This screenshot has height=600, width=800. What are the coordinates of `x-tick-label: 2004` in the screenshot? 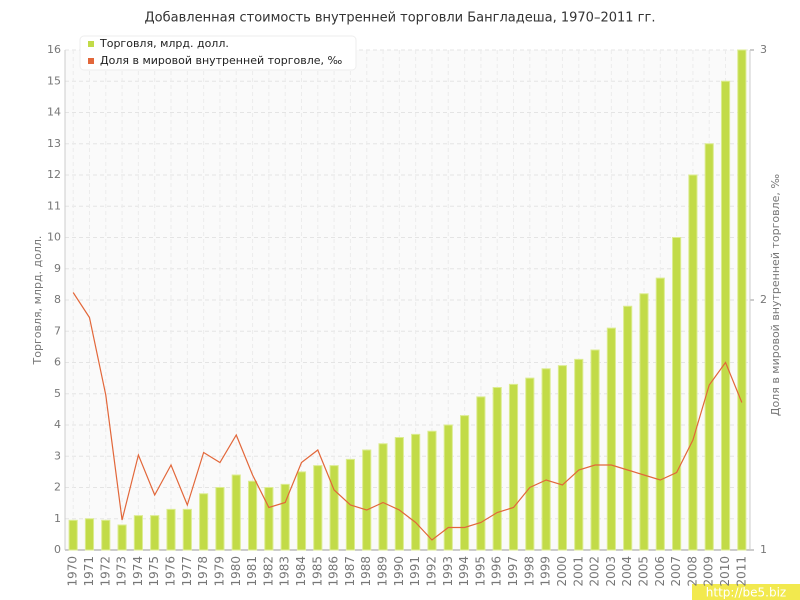 It's located at (627, 571).